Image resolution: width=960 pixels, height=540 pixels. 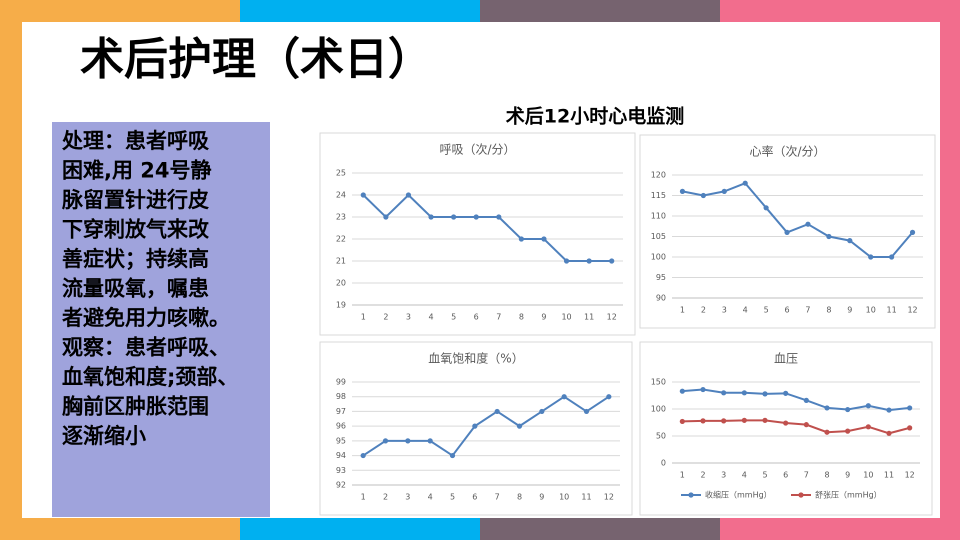 I want to click on x-tick-label: 12, so click(x=612, y=317).